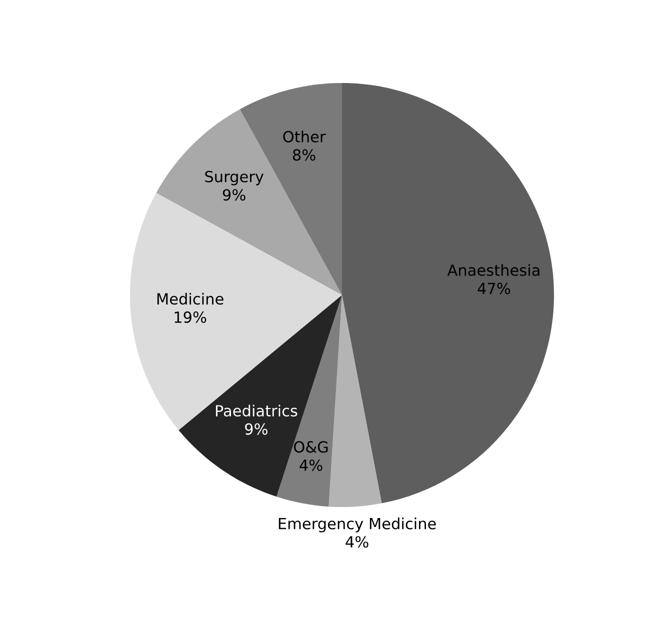 The image size is (652, 619). I want to click on slice-label: O&G, so click(311, 447).